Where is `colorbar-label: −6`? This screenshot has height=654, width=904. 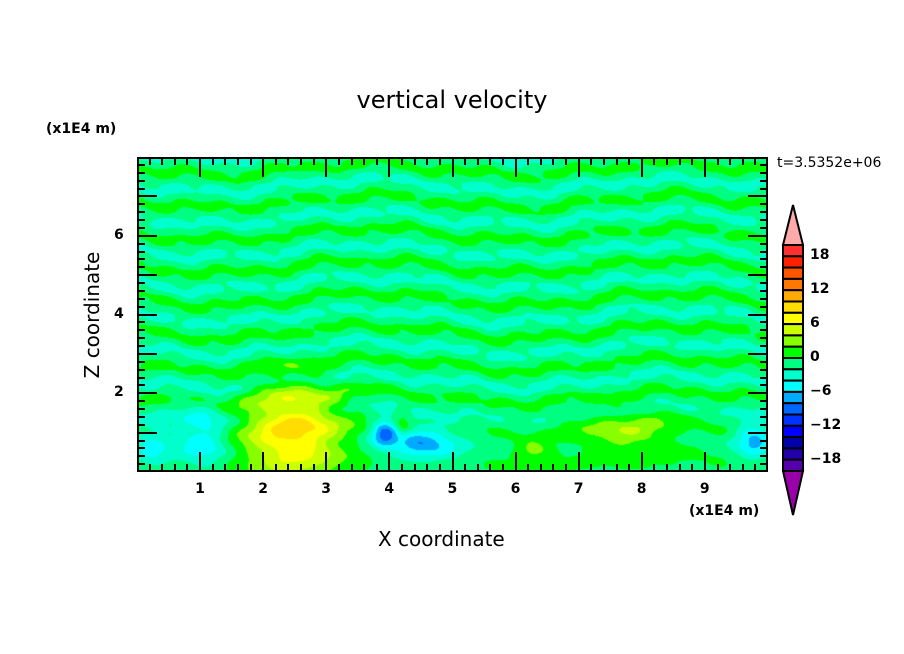 colorbar-label: −6 is located at coordinates (821, 390).